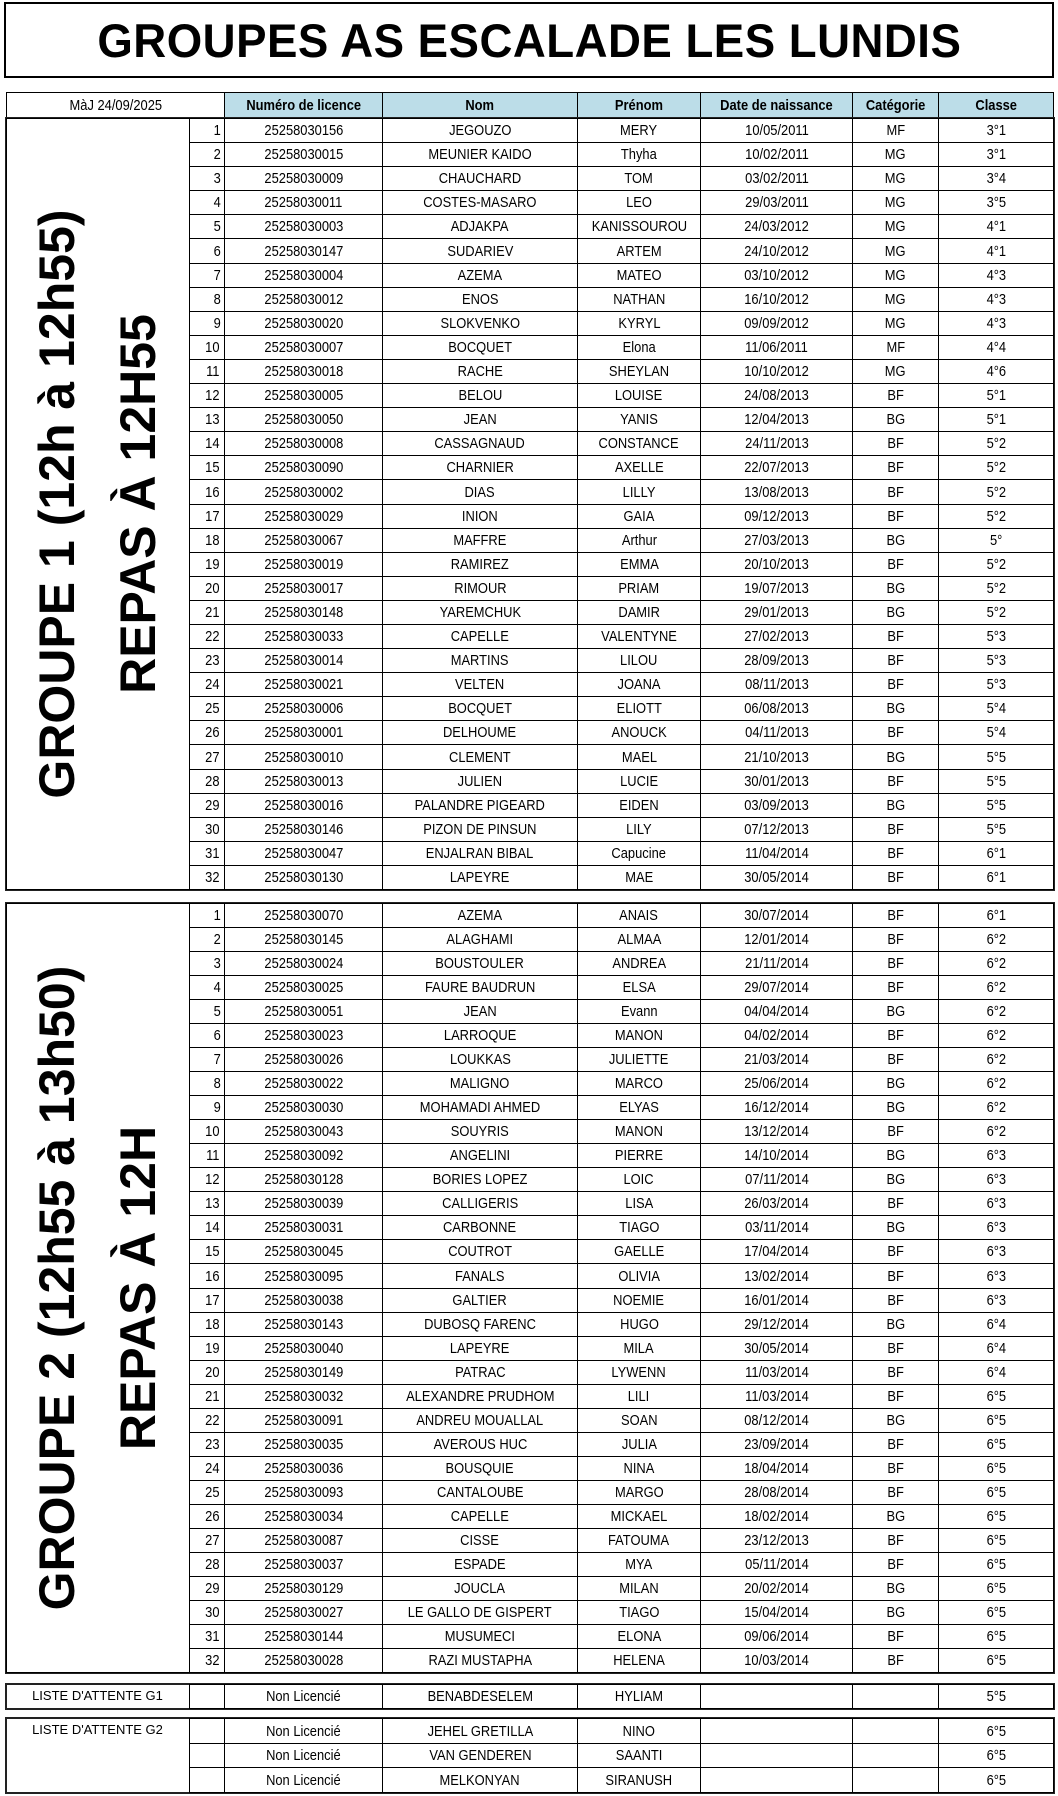 The height and width of the screenshot is (1796, 1058). What do you see at coordinates (639, 1660) in the screenshot?
I see `first-name-text: HELENA` at bounding box center [639, 1660].